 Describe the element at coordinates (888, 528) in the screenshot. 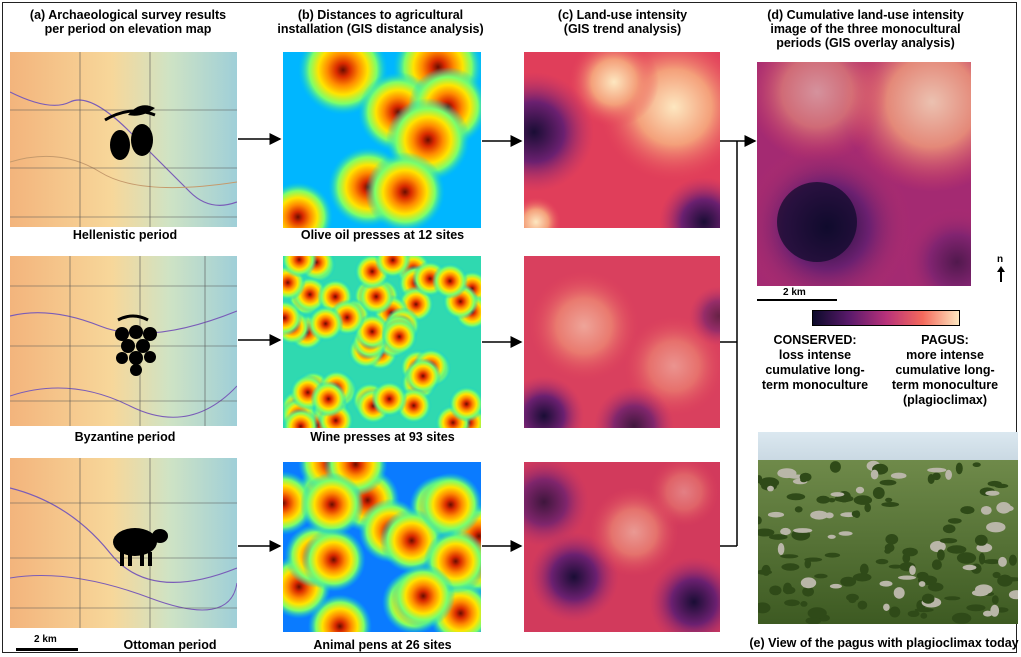

I see `pagus-photo` at that location.